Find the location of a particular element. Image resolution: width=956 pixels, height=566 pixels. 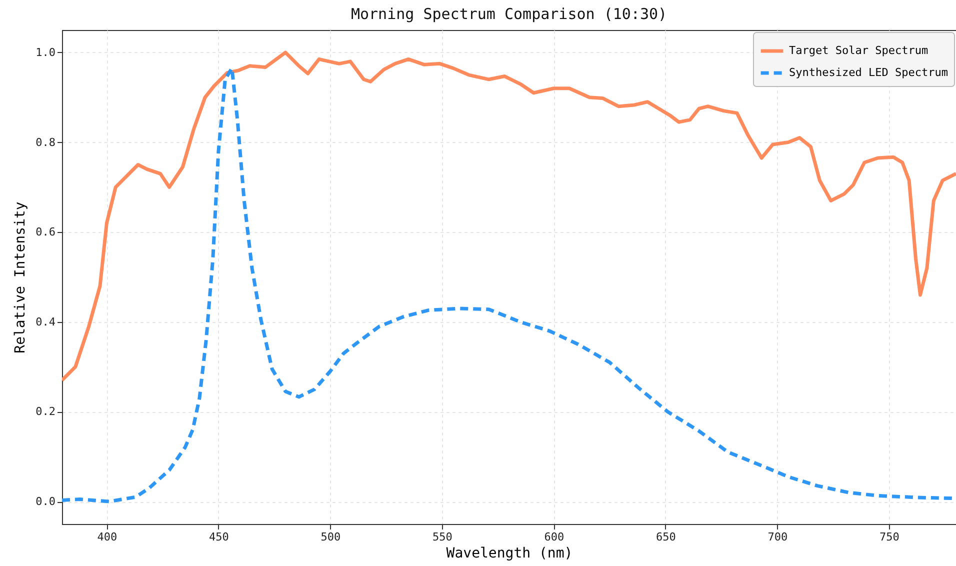

y-tick-label: 0.6 is located at coordinates (46, 232).